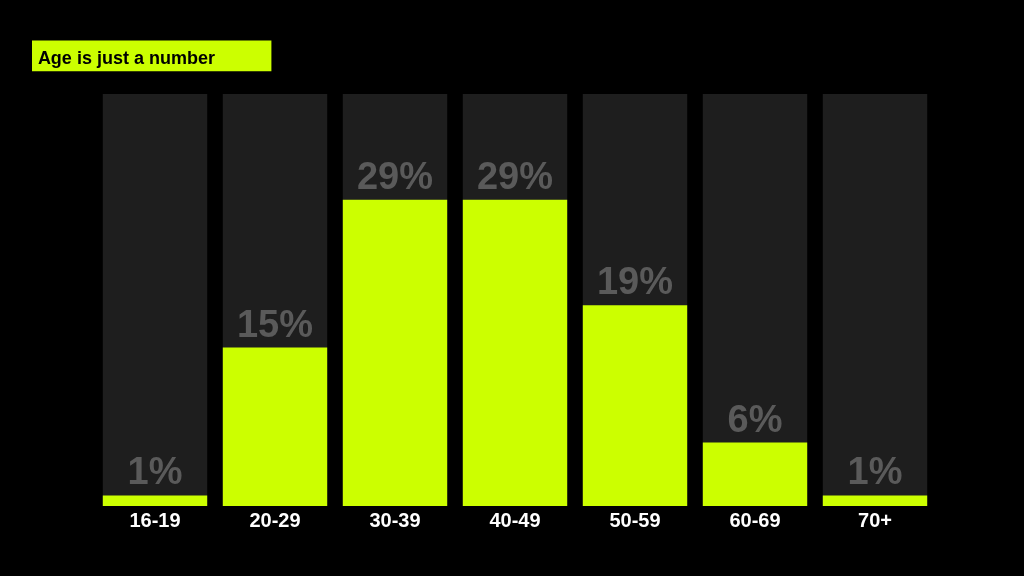  Describe the element at coordinates (515, 520) in the screenshot. I see `x-tick-label: 40-49` at that location.